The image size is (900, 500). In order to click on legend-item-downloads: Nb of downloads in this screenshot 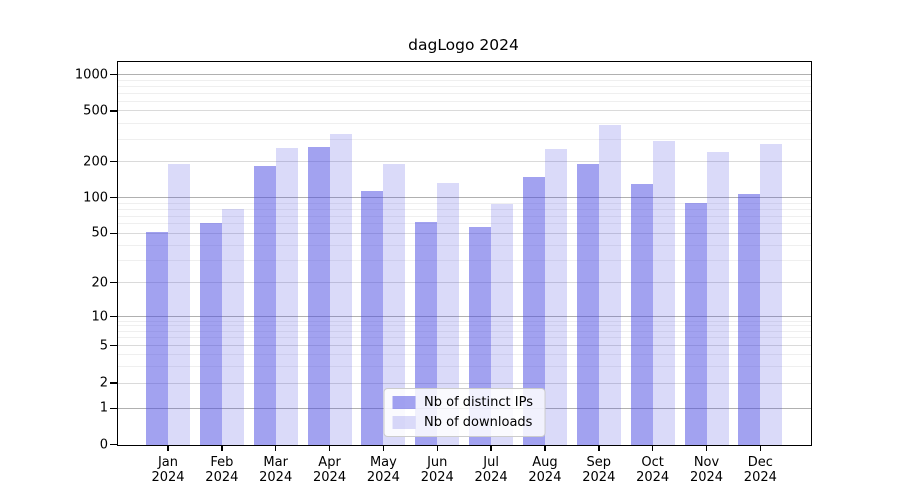, I will do `click(462, 422)`.